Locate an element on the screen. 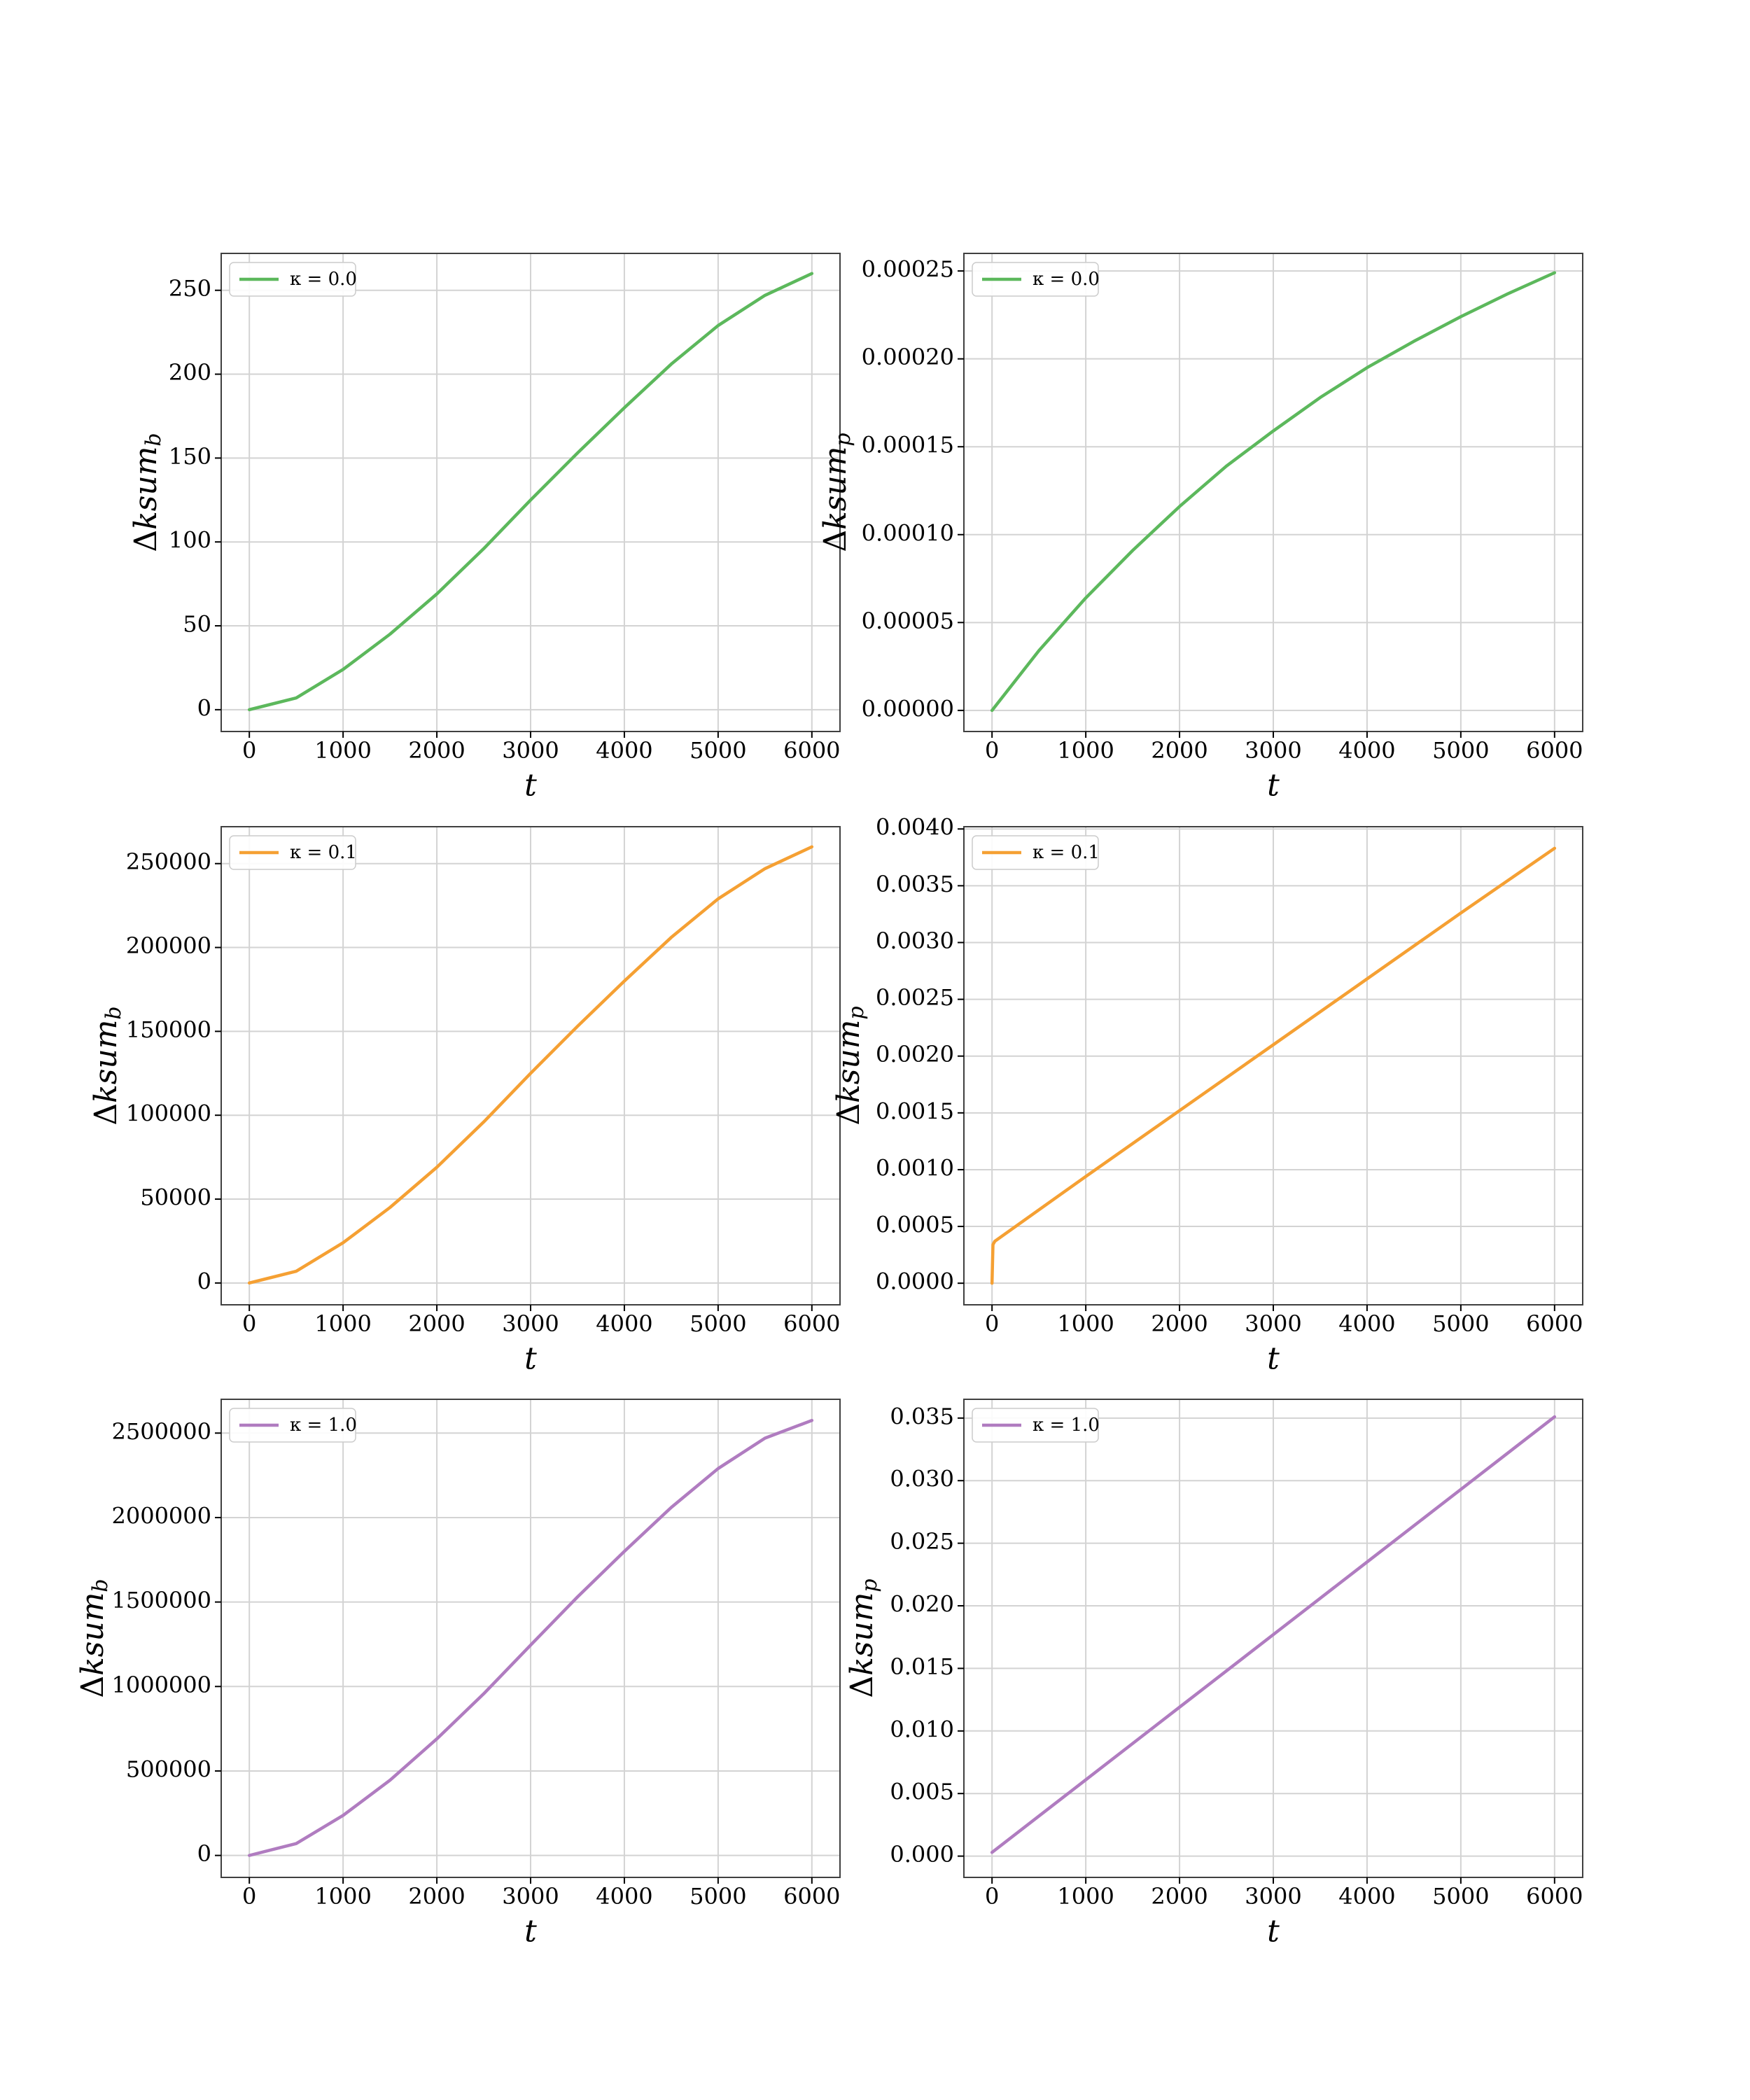  y-tick-label: 0.015 is located at coordinates (922, 1666).